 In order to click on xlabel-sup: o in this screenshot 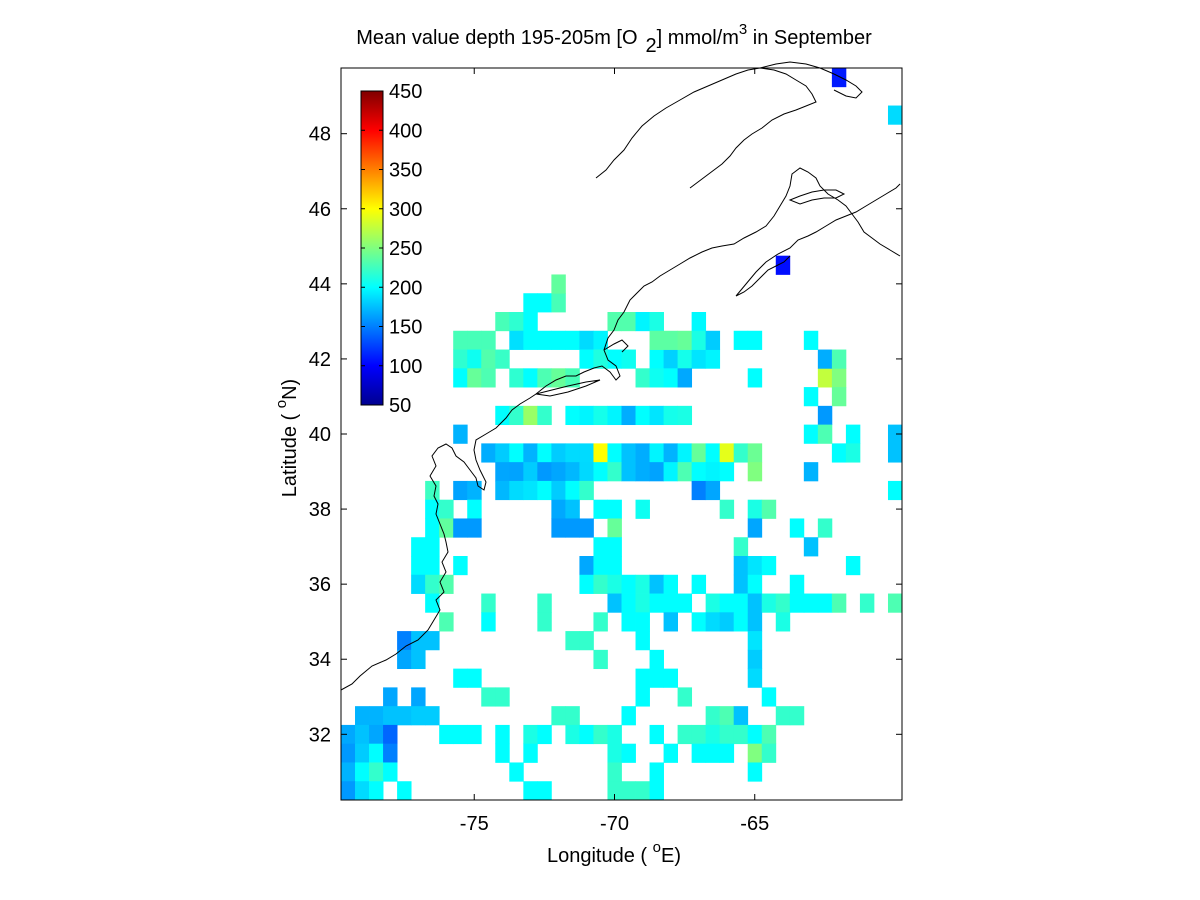, I will do `click(657, 847)`.